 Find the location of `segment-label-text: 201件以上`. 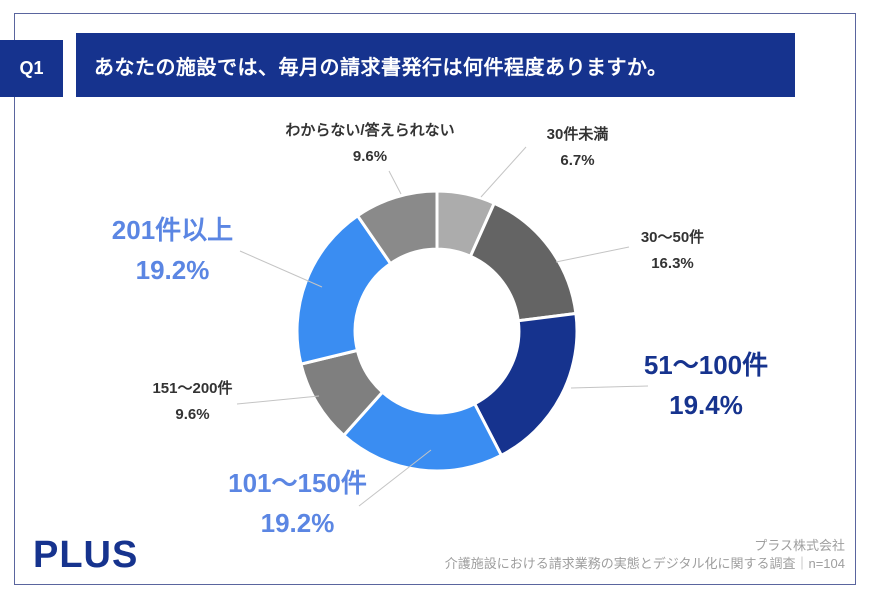

segment-label-text: 201件以上 is located at coordinates (172, 230).